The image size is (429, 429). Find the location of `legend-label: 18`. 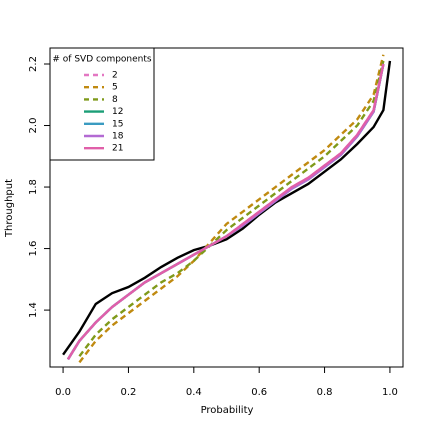

legend-label: 18 is located at coordinates (118, 137).